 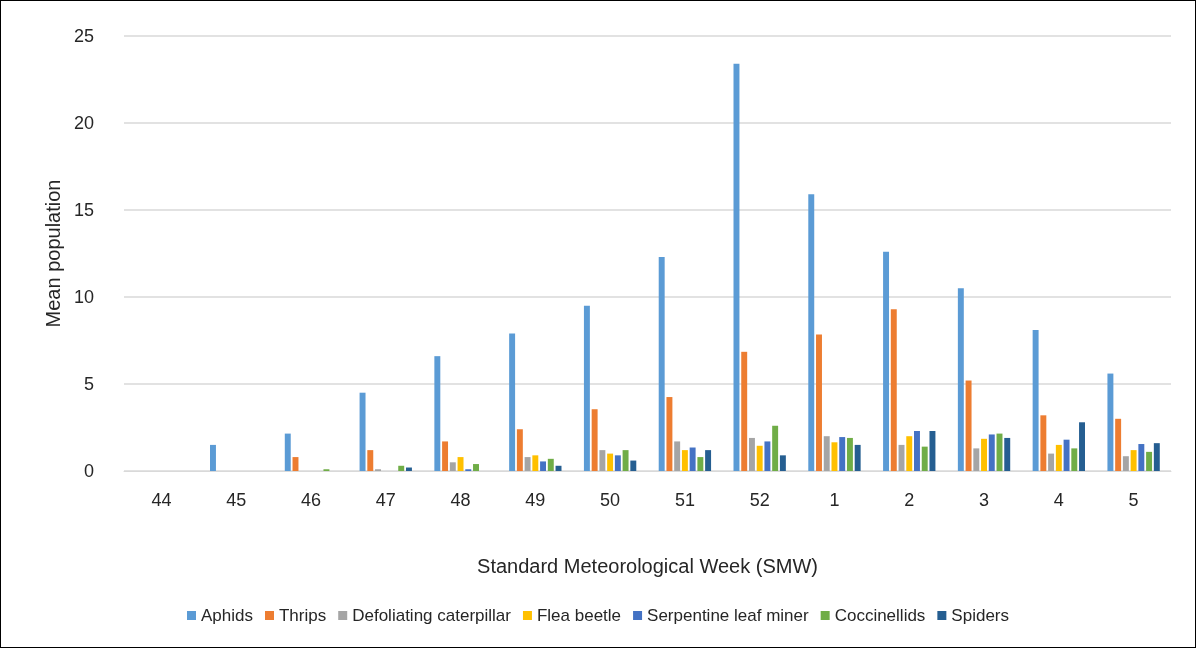 What do you see at coordinates (385, 500) in the screenshot?
I see `x-tick-label: 47` at bounding box center [385, 500].